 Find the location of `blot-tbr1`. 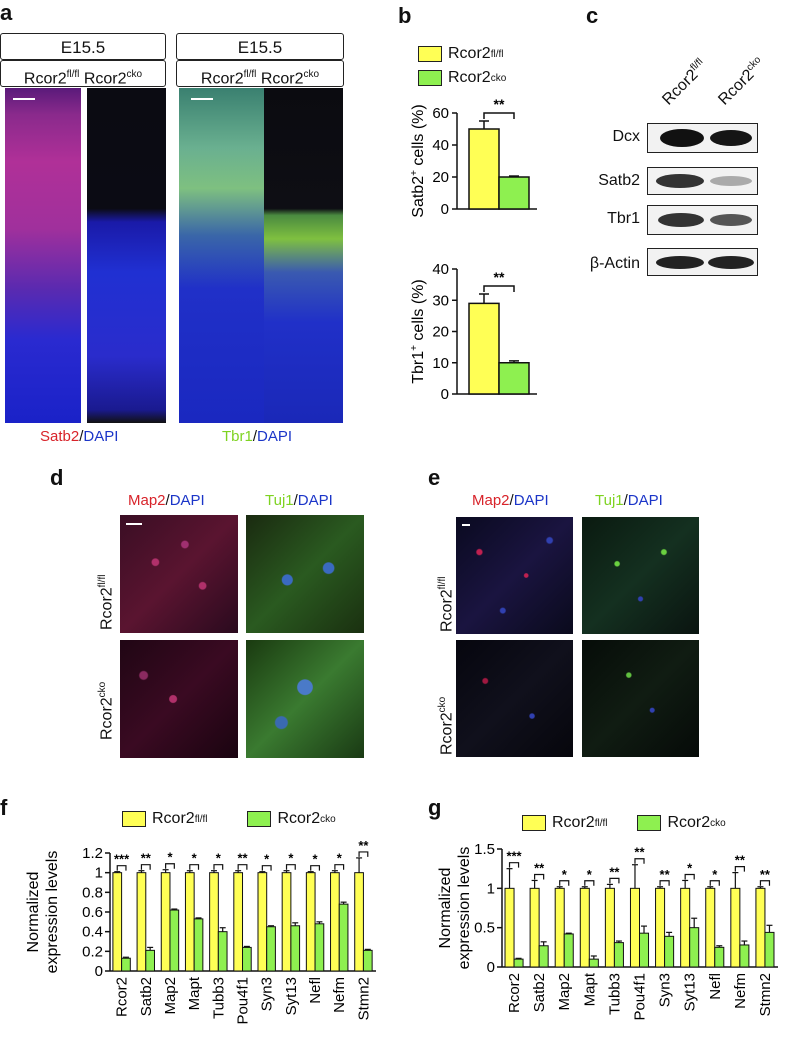

blot-tbr1 is located at coordinates (702, 220).